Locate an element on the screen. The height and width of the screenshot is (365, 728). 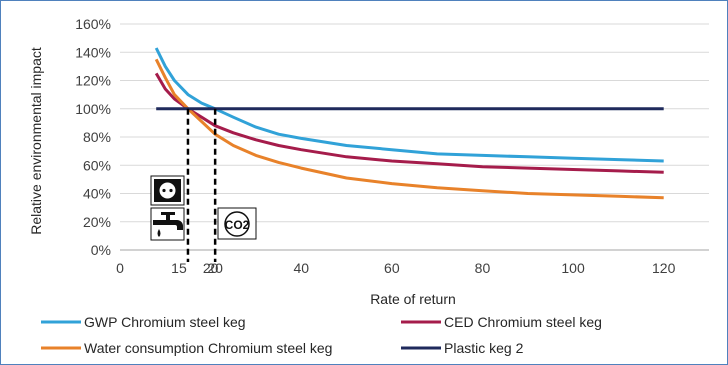
x-tick-label: 80 is located at coordinates (483, 268).